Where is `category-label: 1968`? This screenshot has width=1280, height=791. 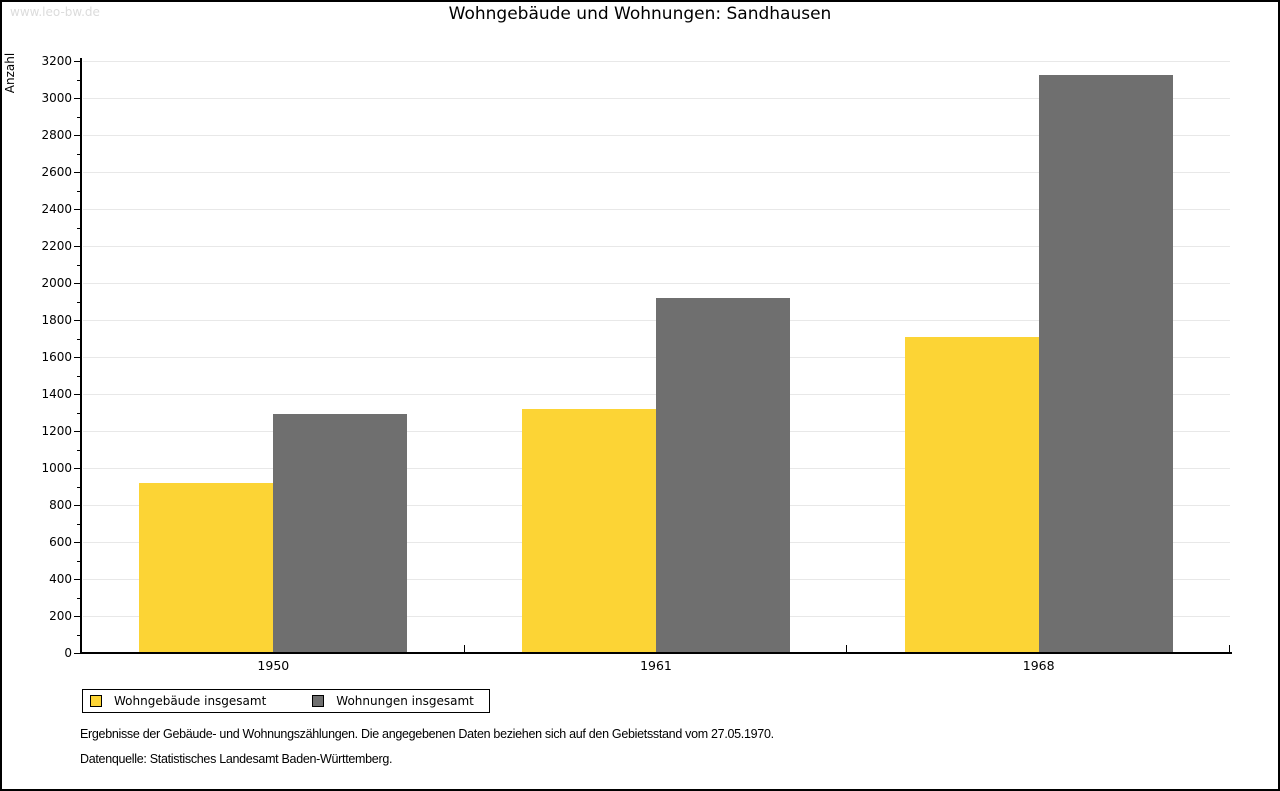
category-label: 1968 is located at coordinates (1038, 665).